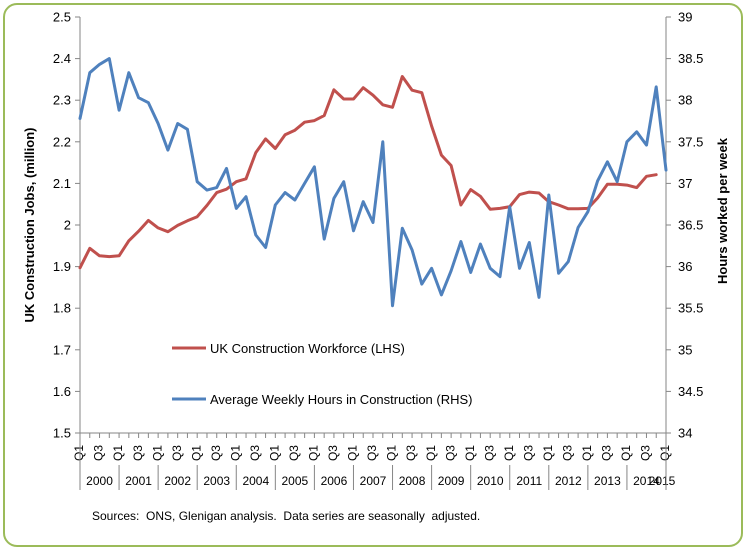 The image size is (748, 552). Describe the element at coordinates (62, 349) in the screenshot. I see `left-tick-label: 1.7` at that location.